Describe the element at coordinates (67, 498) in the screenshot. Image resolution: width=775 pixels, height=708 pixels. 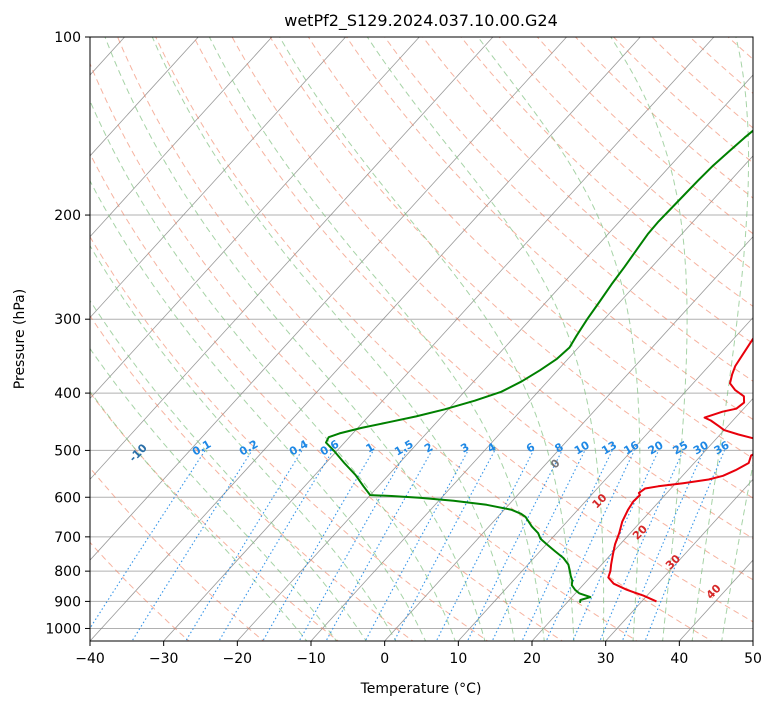
I see `y-tick-label: 600` at that location.